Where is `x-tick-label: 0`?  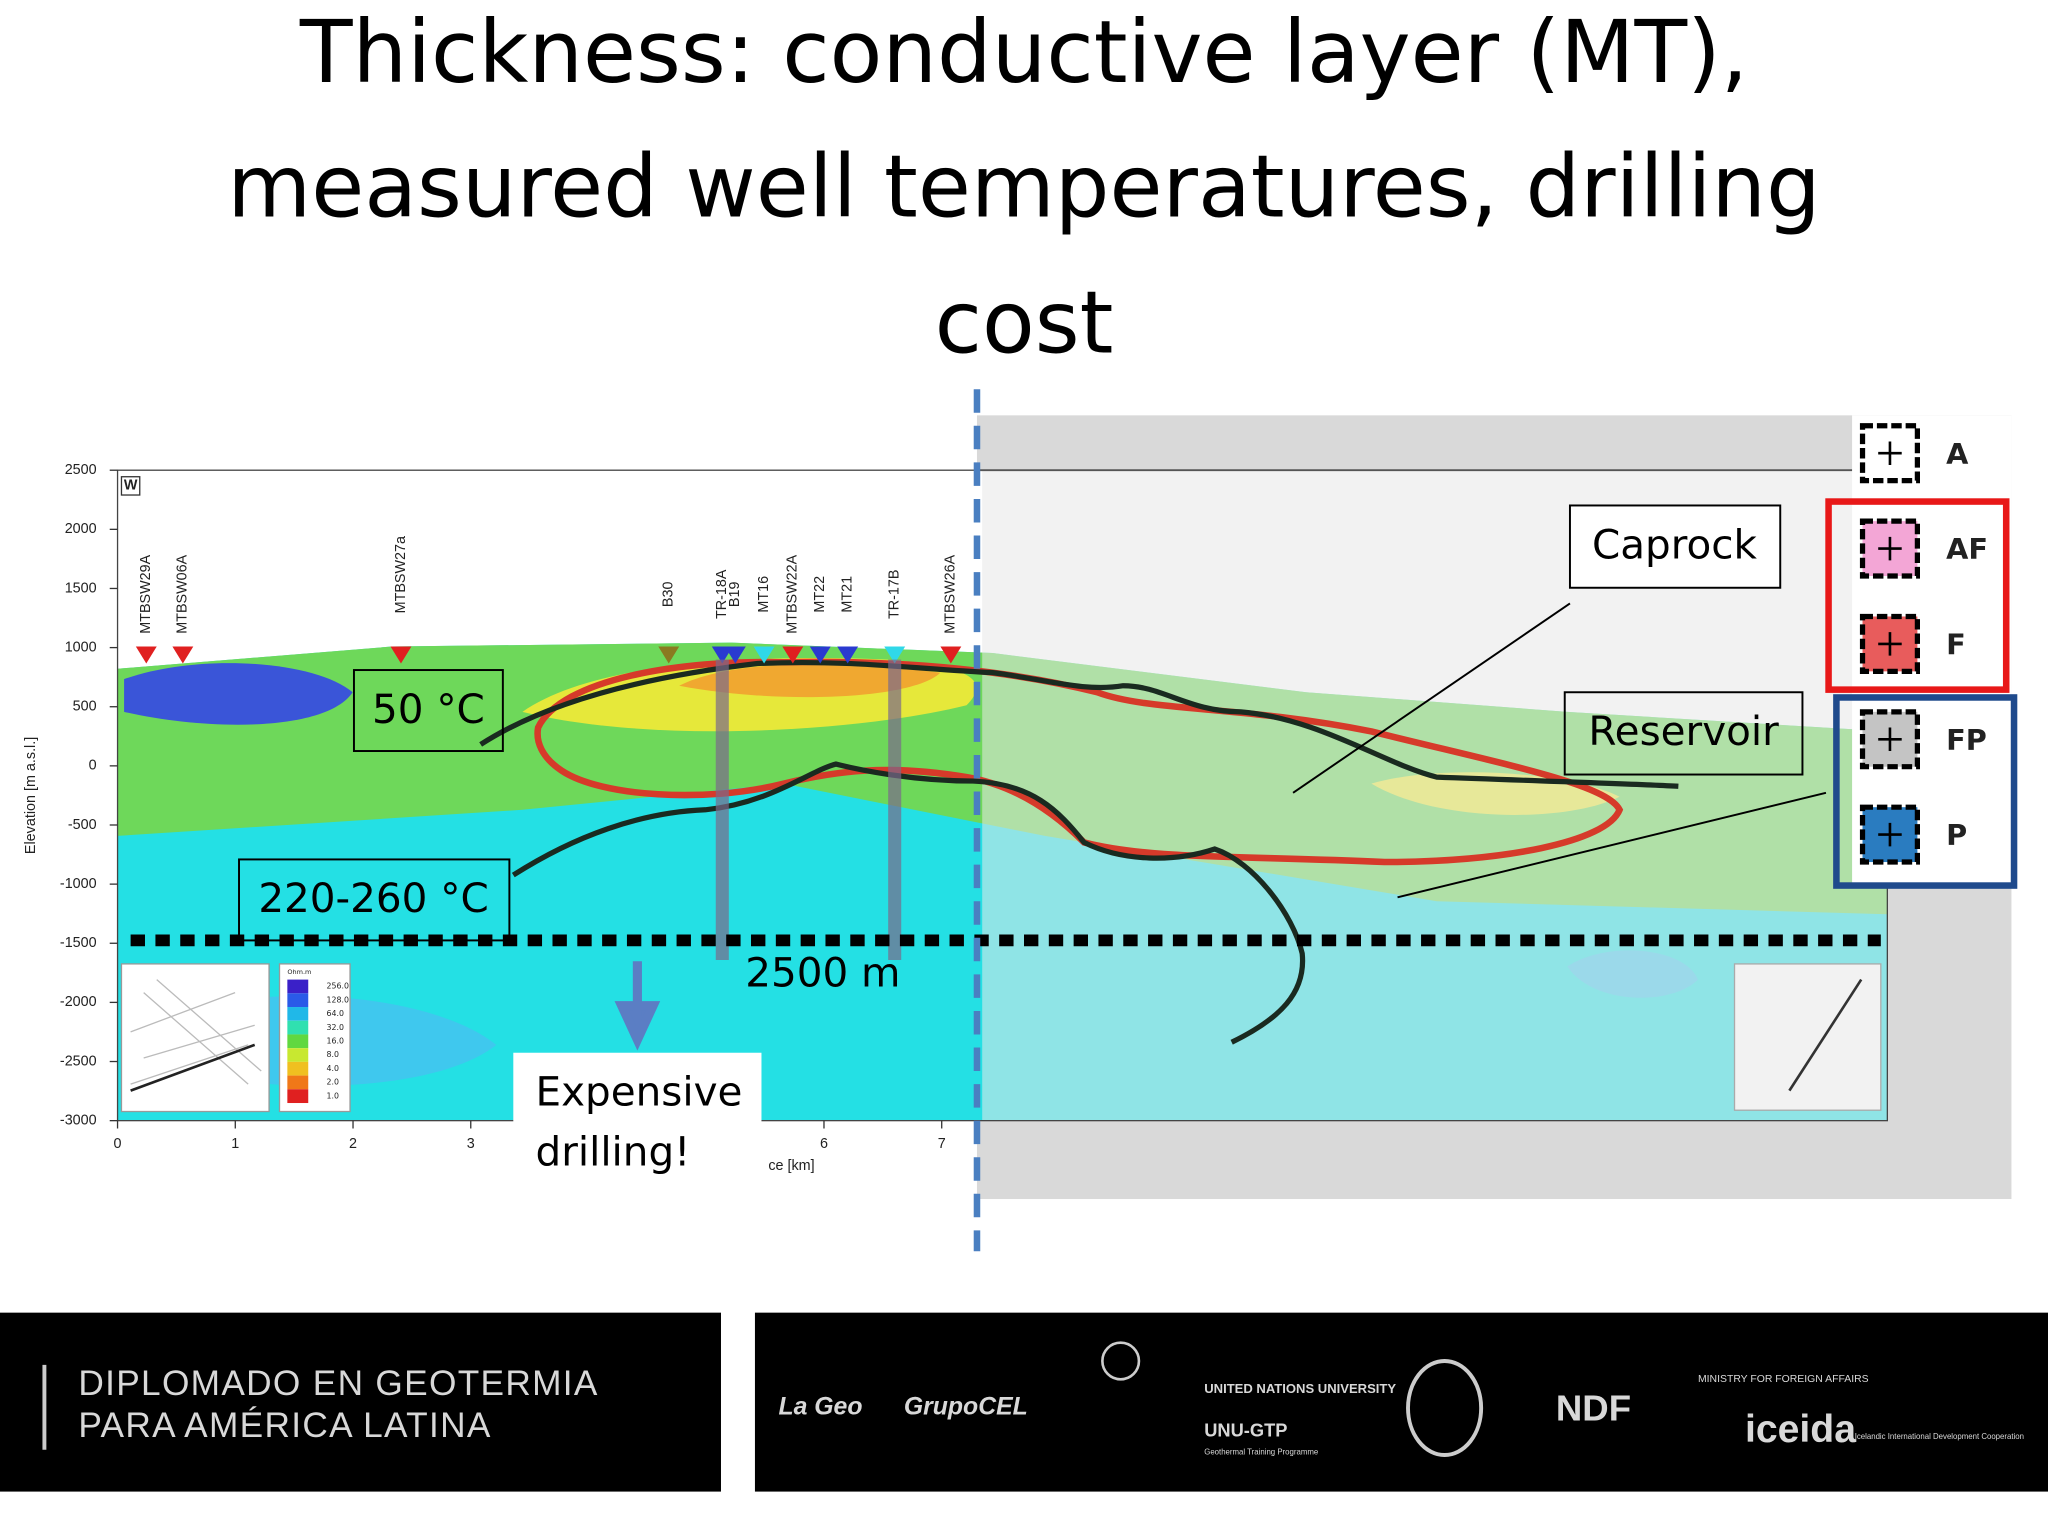
x-tick-label: 0 is located at coordinates (118, 1144).